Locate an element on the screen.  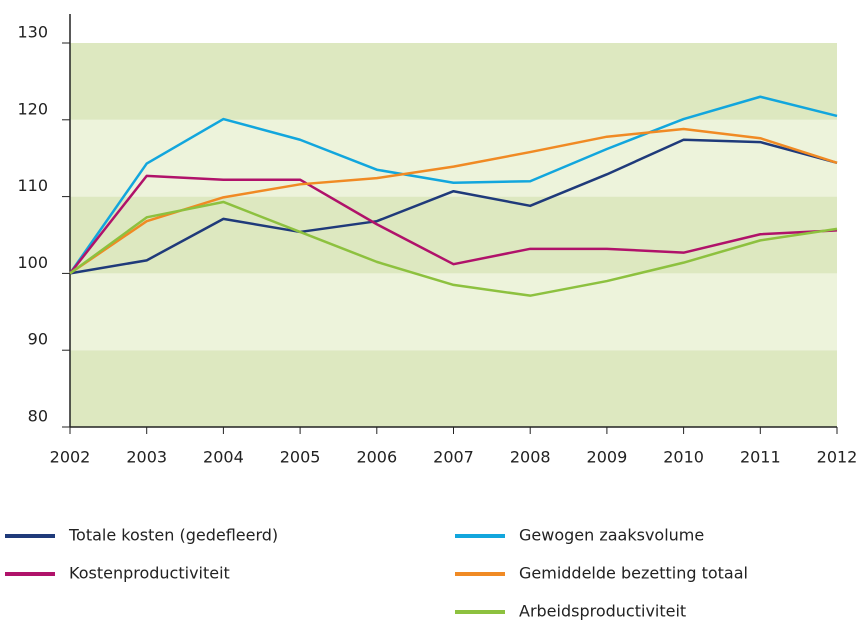
x-tick-label: 2002 is located at coordinates (70, 457).